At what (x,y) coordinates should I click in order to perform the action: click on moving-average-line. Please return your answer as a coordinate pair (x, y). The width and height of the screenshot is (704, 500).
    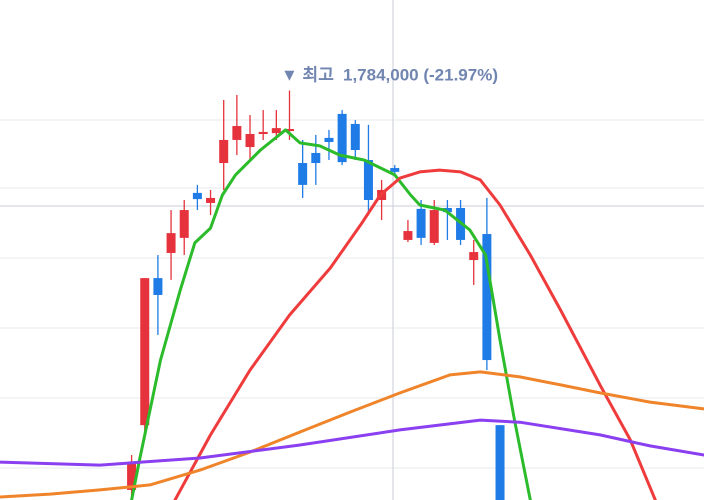
    Looking at the image, I should click on (352, 442).